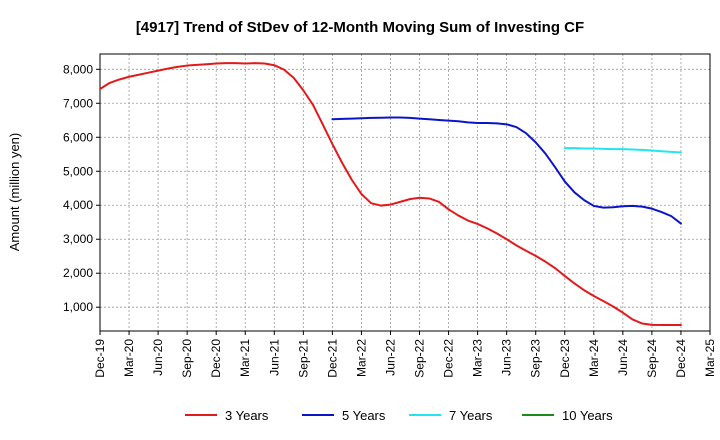  What do you see at coordinates (78, 273) in the screenshot?
I see `y-tick-label: 2,000` at bounding box center [78, 273].